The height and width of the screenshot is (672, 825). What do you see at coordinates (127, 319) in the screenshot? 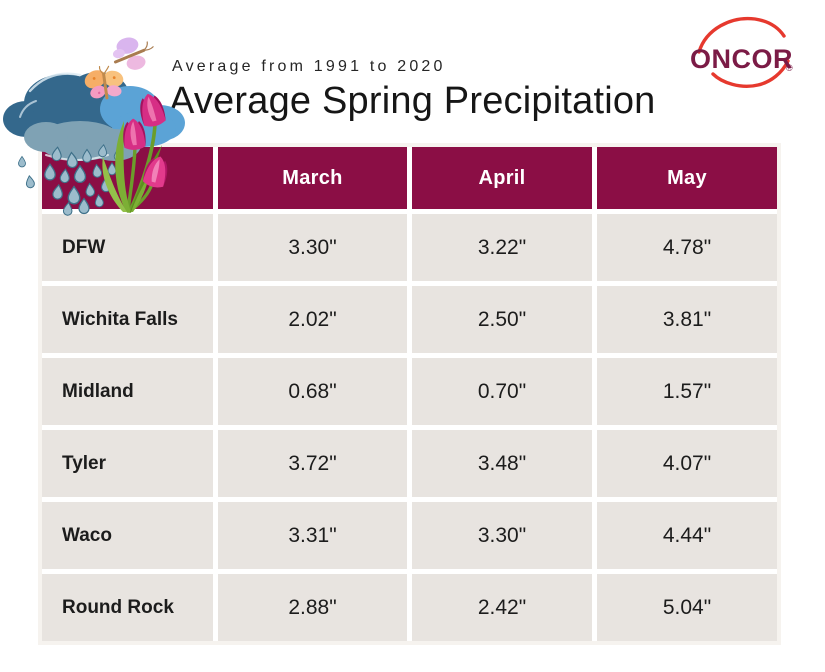
I see `row-label-city: Wichita Falls` at bounding box center [127, 319].